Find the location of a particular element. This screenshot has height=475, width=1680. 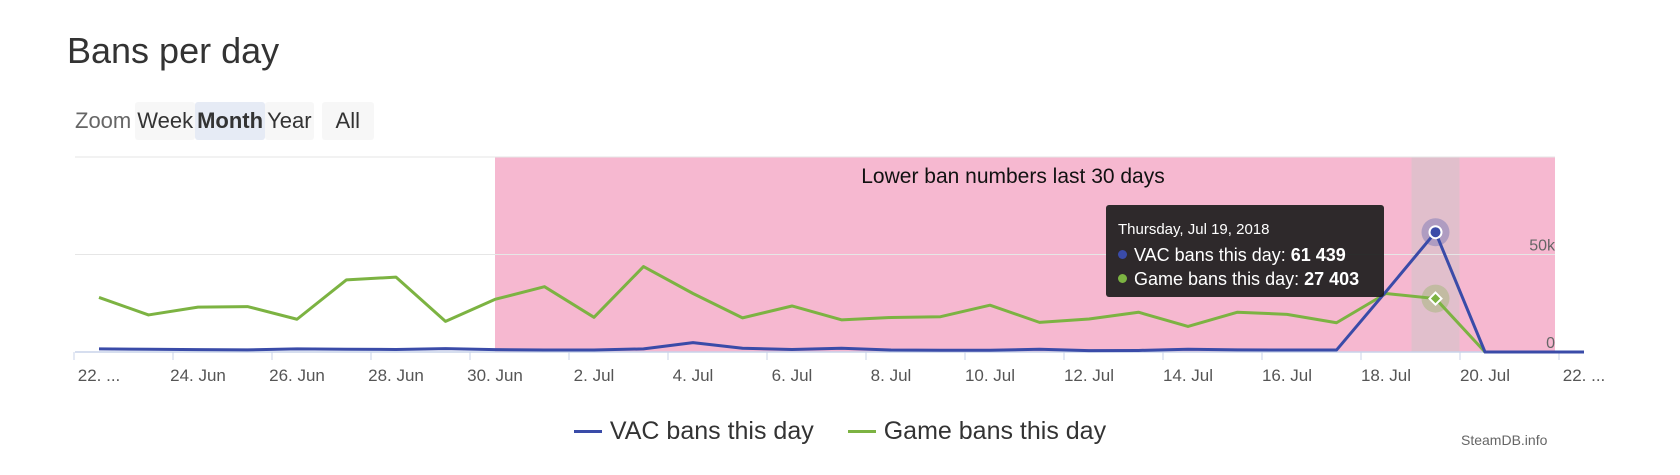

x-tick-label: 4. Jul is located at coordinates (693, 375).